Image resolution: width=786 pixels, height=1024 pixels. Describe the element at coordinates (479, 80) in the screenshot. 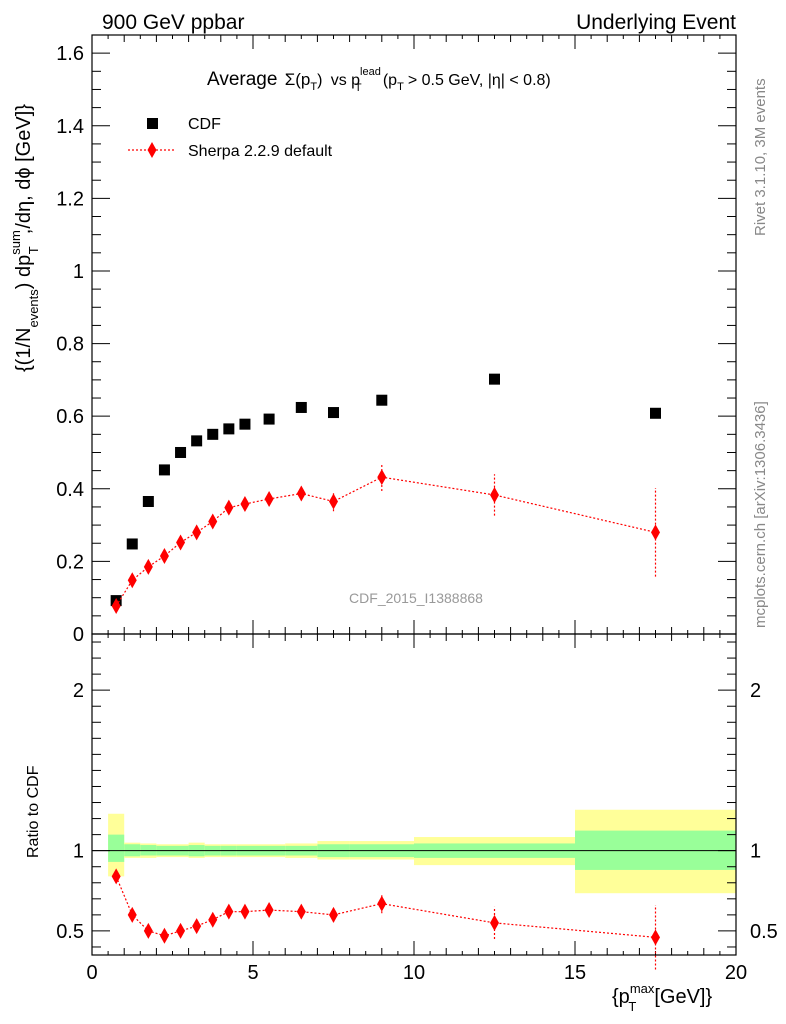

I see `title-cuts-b: > 0.5 GeV, |η| < 0.8)` at that location.